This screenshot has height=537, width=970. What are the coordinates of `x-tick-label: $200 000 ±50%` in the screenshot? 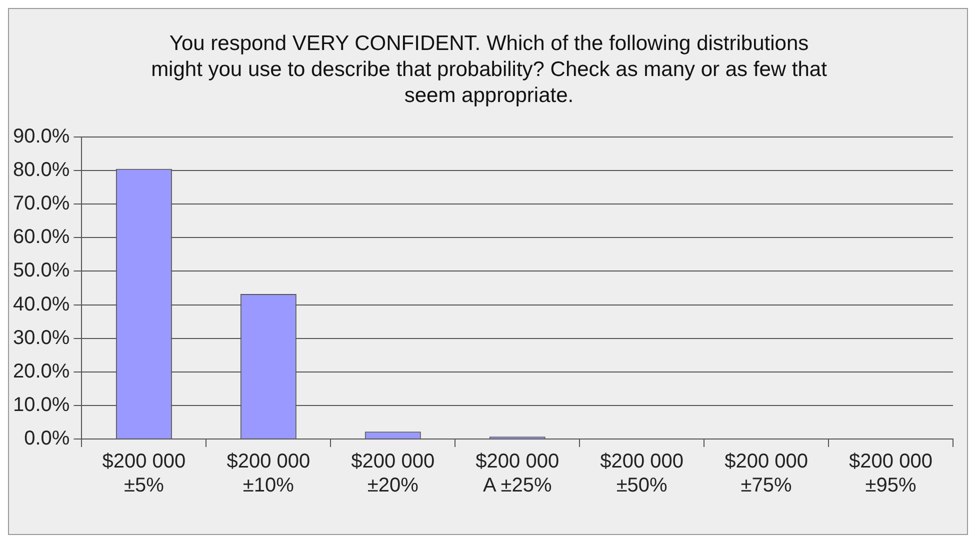 It's located at (642, 473).